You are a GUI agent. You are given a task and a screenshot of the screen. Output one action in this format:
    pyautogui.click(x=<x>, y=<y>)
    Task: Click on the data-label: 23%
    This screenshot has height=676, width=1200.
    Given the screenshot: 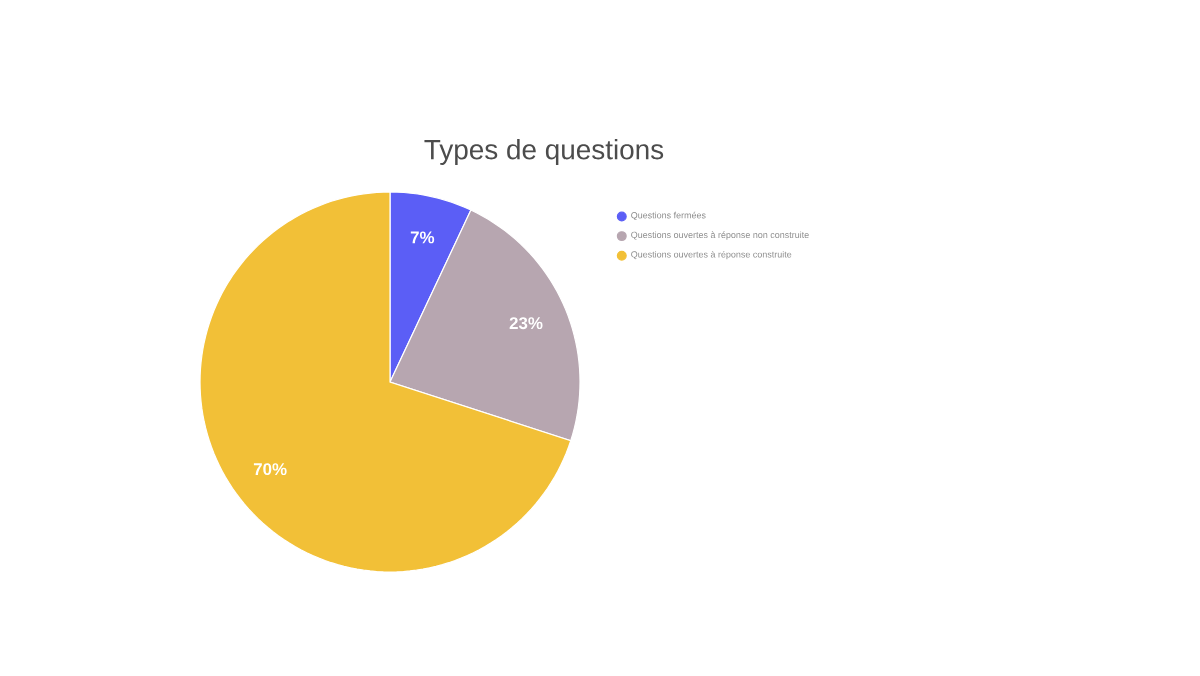 What is the action you would take?
    pyautogui.click(x=526, y=323)
    